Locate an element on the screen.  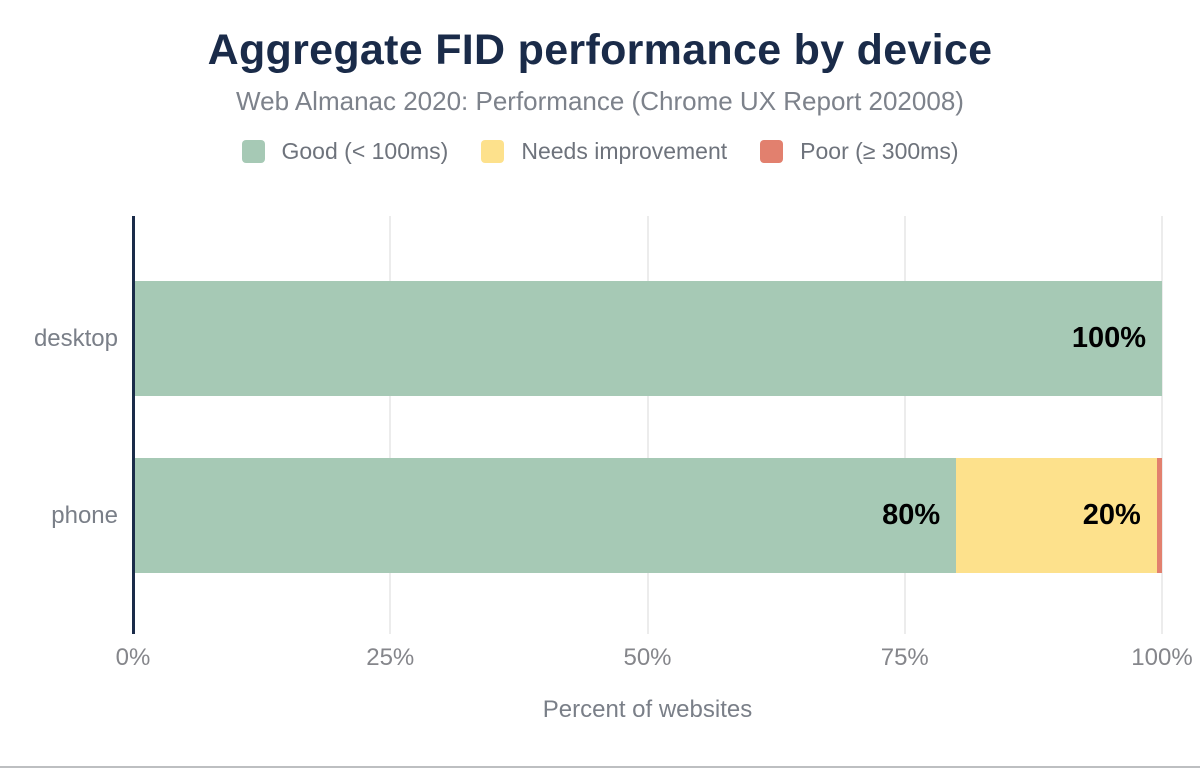
x-axis-ticks: 0% 25% 50% 75% 100% is located at coordinates (654, 660).